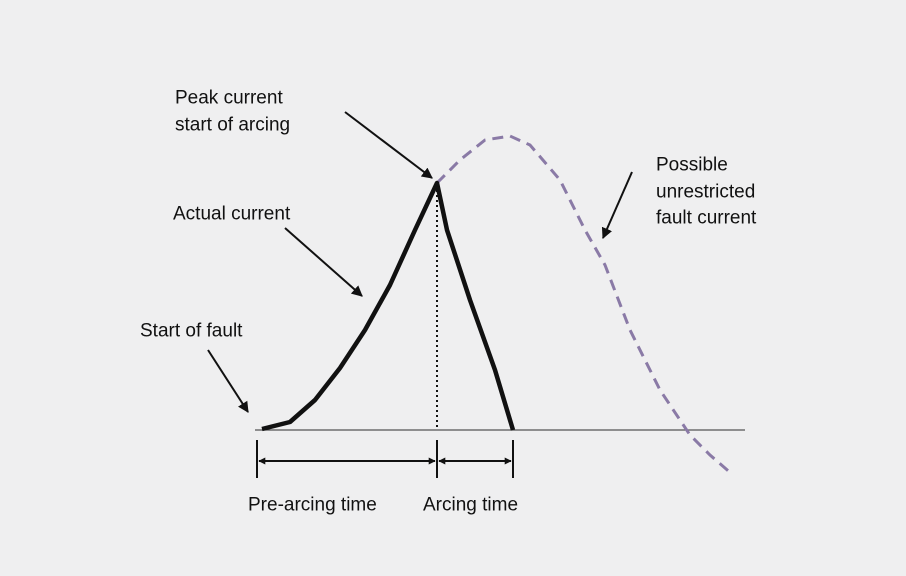 This screenshot has height=576, width=906. What do you see at coordinates (323, 262) in the screenshot?
I see `actual-arrow` at bounding box center [323, 262].